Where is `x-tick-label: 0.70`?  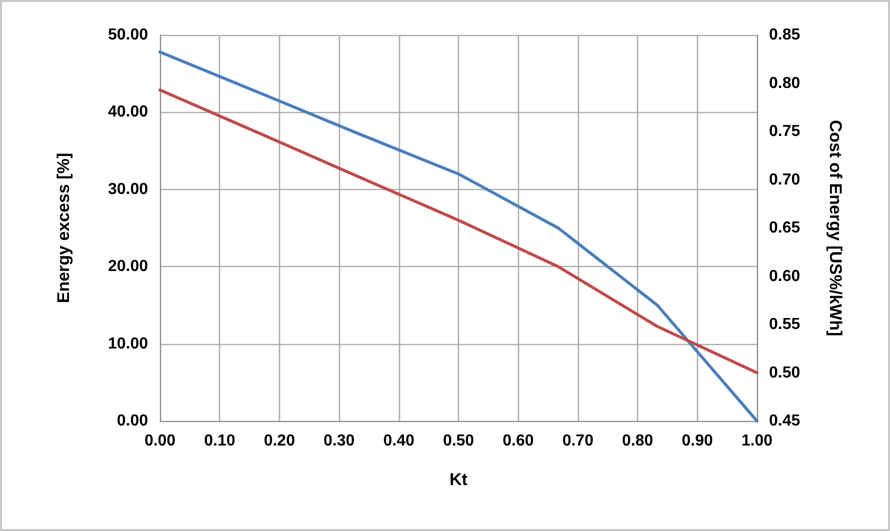
x-tick-label: 0.70 is located at coordinates (578, 441).